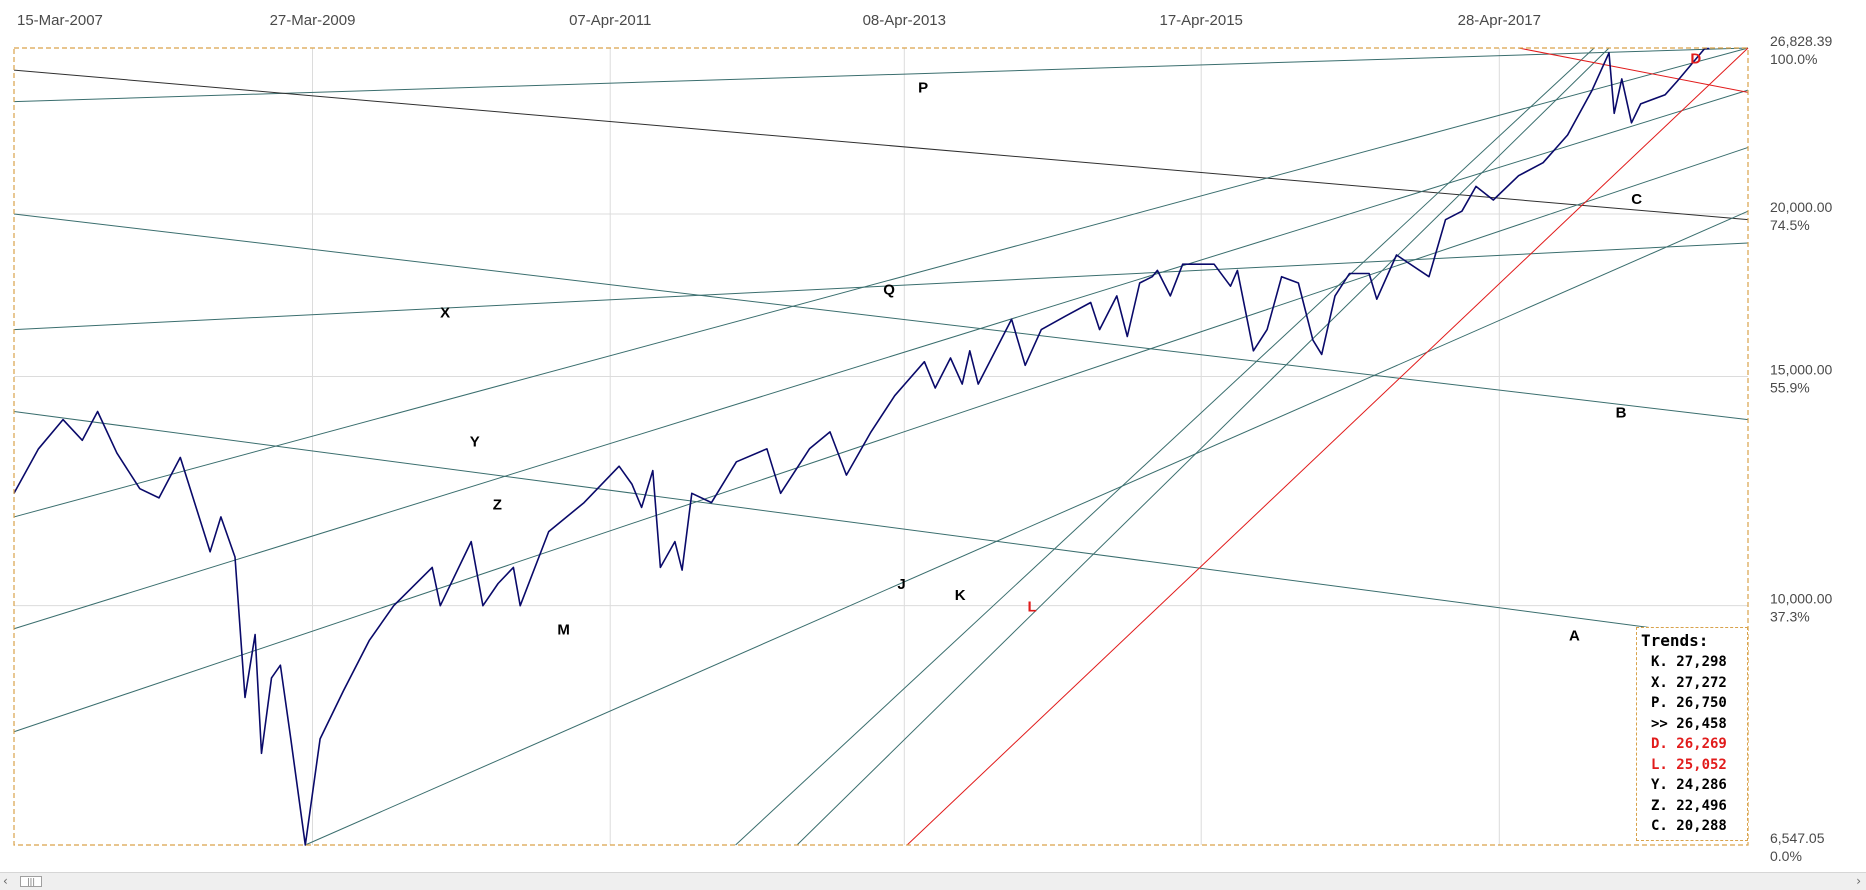  I want to click on trend-label-D: D, so click(1695, 59).